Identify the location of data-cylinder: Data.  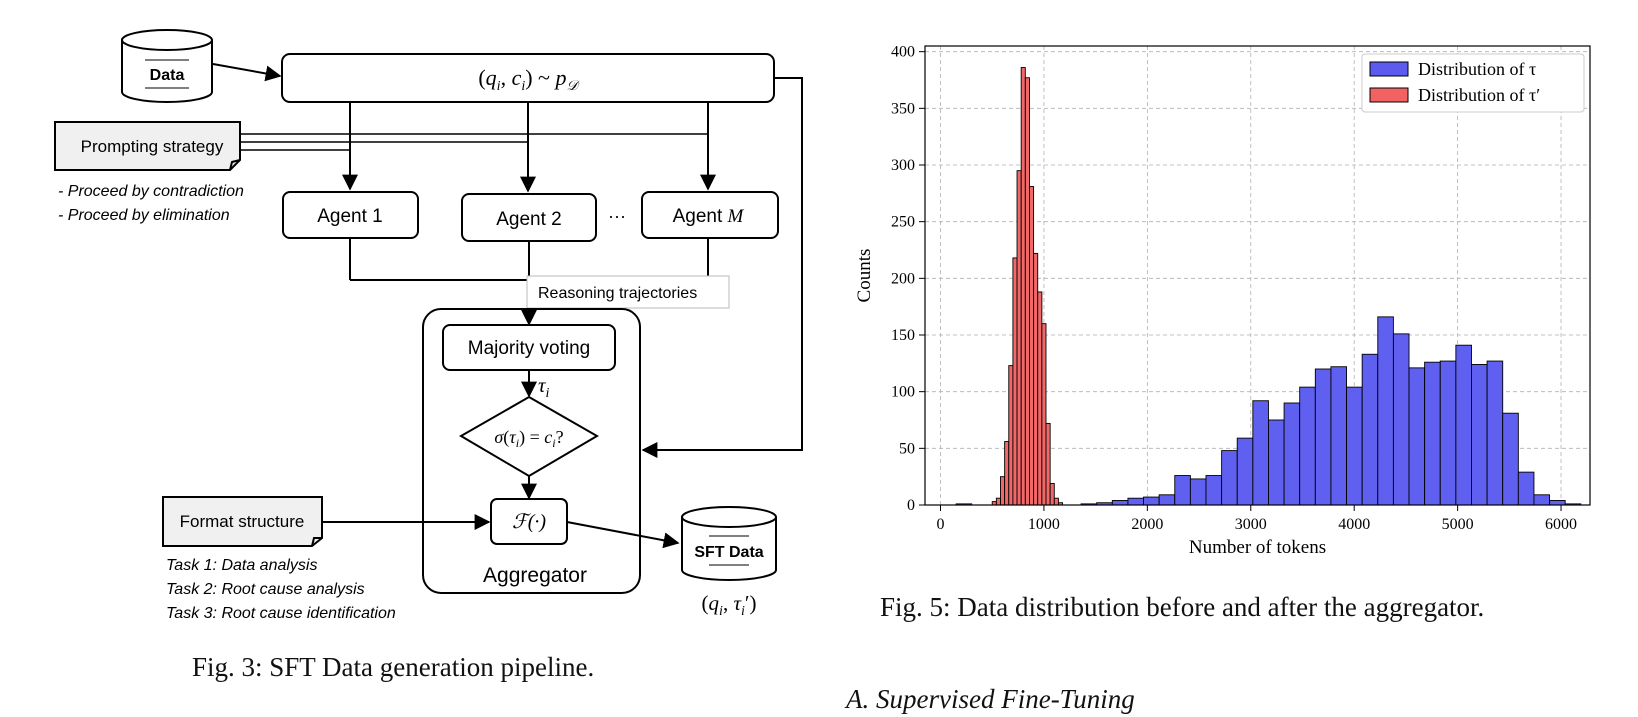
(167, 66).